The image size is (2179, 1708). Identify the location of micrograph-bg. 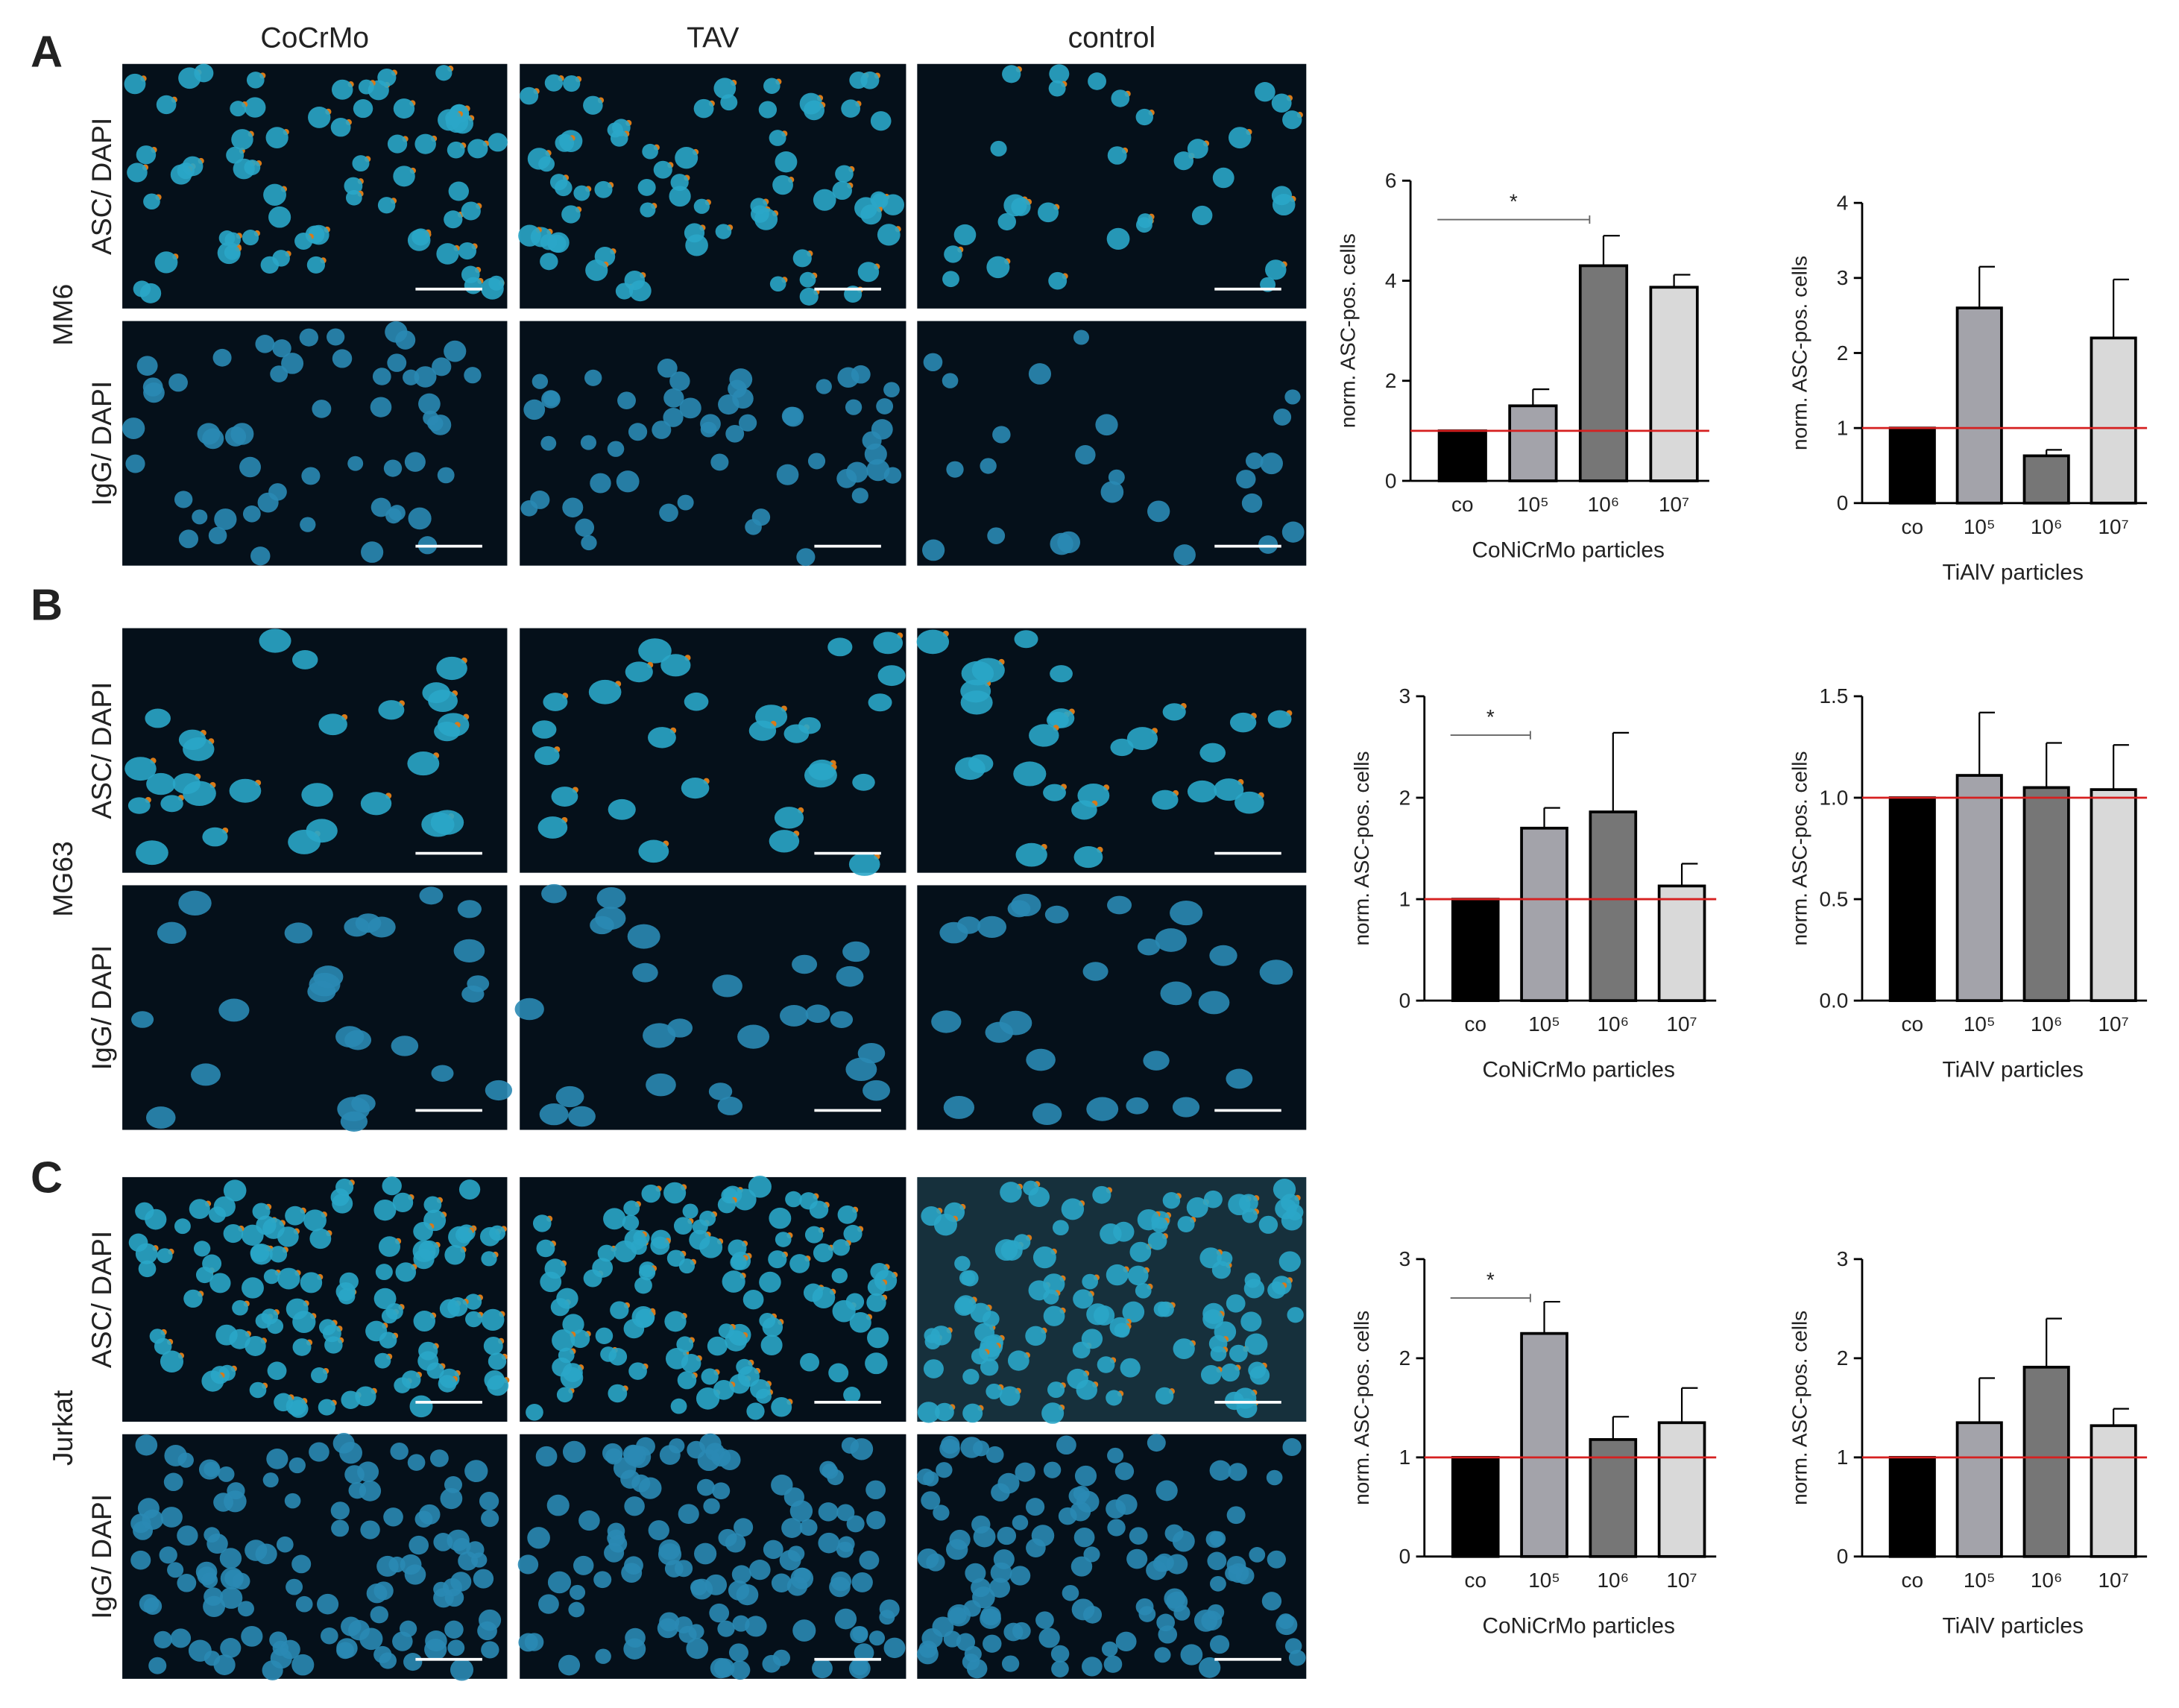
(1112, 443).